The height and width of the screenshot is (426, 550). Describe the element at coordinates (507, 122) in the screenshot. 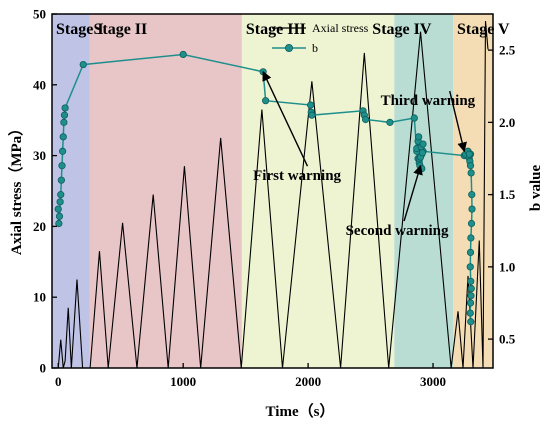

I see `y-right-tick-label: 2.0` at that location.